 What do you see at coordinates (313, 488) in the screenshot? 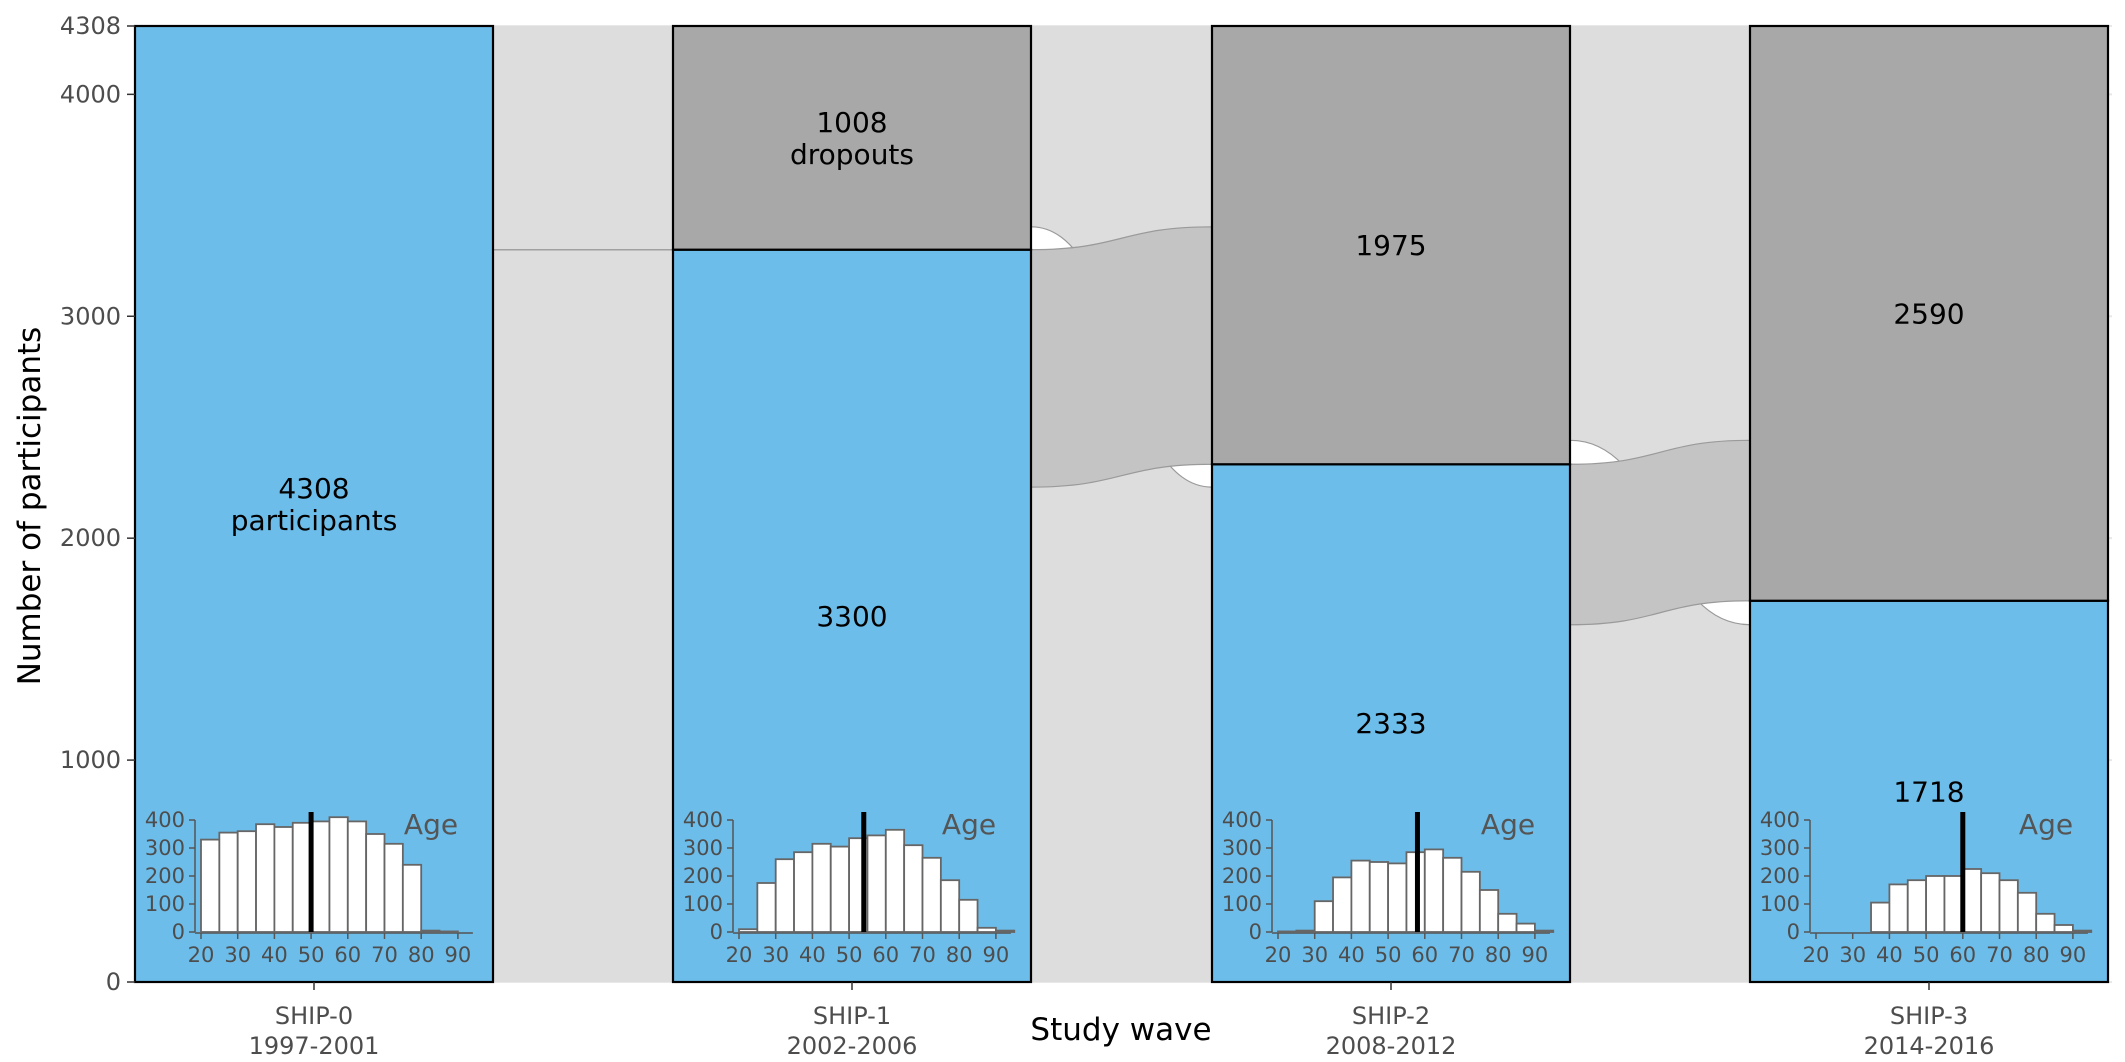
I see `participants-count-label: 4308` at bounding box center [313, 488].